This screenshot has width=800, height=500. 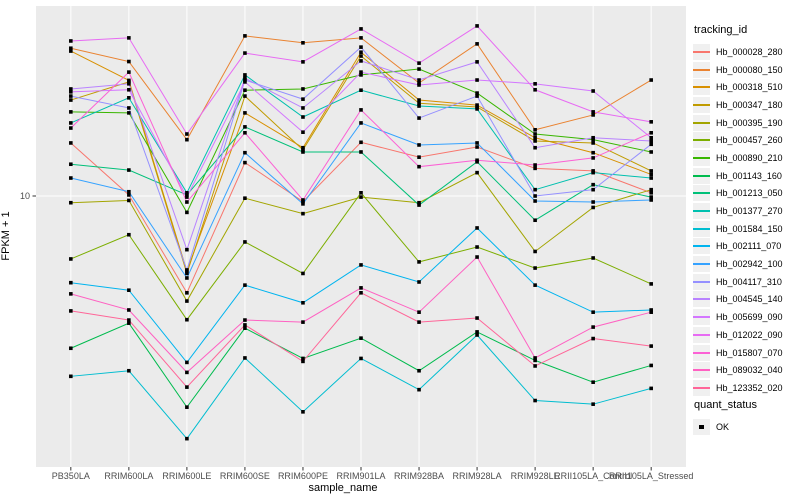 What do you see at coordinates (723, 426) in the screenshot?
I see `legend-item-label: OK` at bounding box center [723, 426].